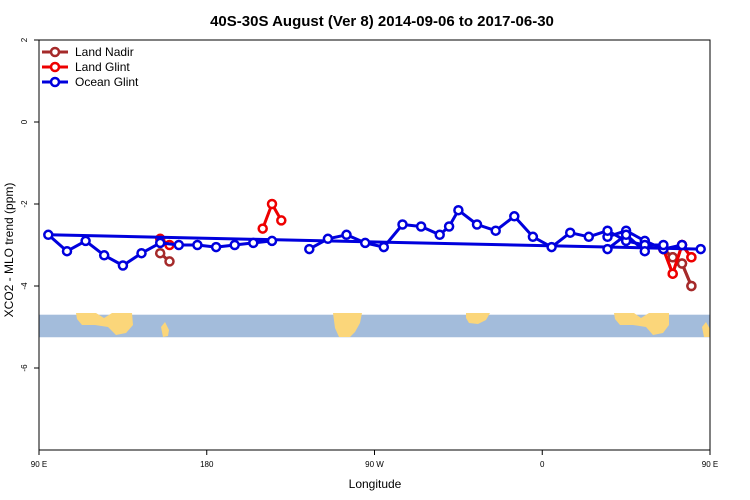  I want to click on legend-item-land-nadir: Land Nadir, so click(88, 52).